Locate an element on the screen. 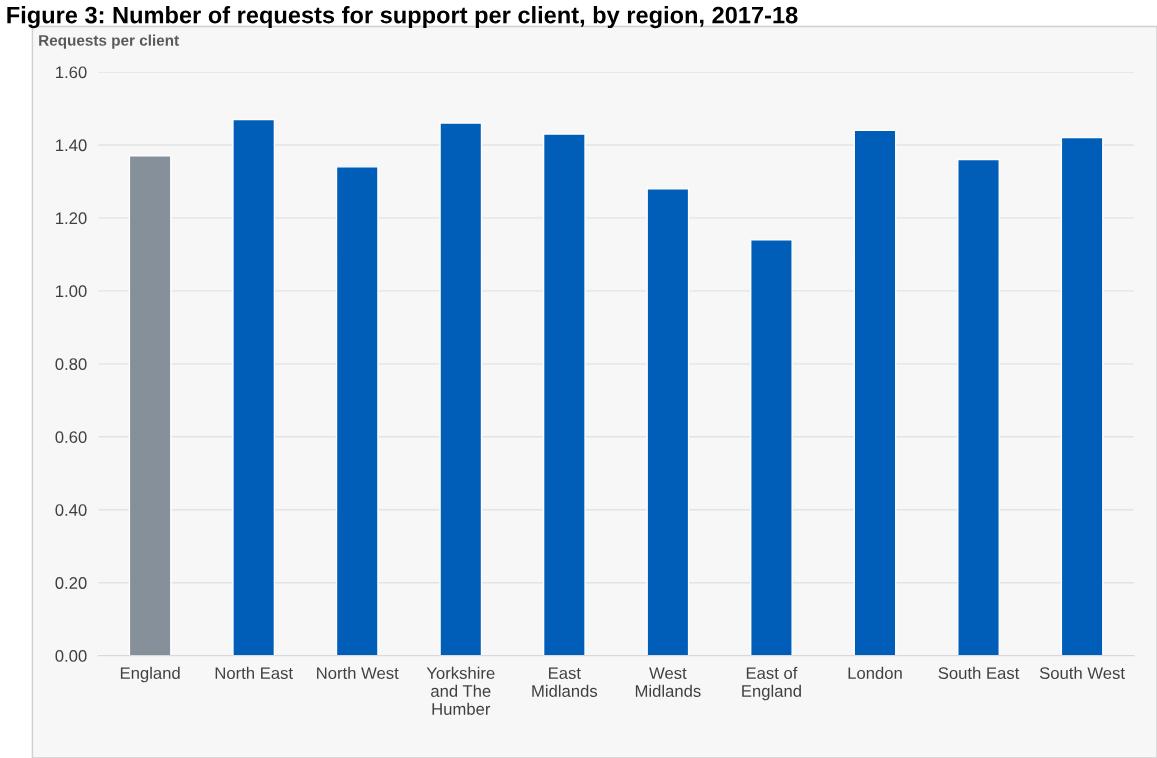 This screenshot has height=758, width=1157. x-tick-label: East Midlands is located at coordinates (565, 682).